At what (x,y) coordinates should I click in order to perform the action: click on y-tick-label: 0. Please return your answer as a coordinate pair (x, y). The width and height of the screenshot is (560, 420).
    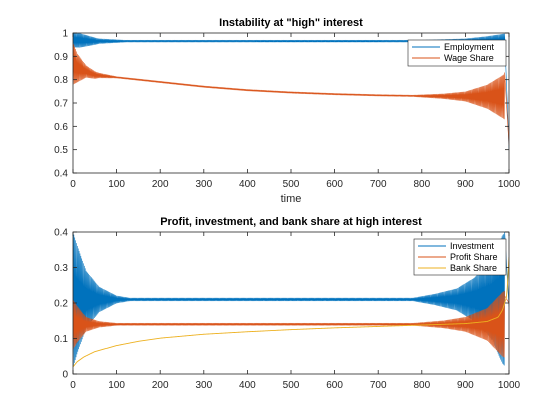
    Looking at the image, I should click on (65, 375).